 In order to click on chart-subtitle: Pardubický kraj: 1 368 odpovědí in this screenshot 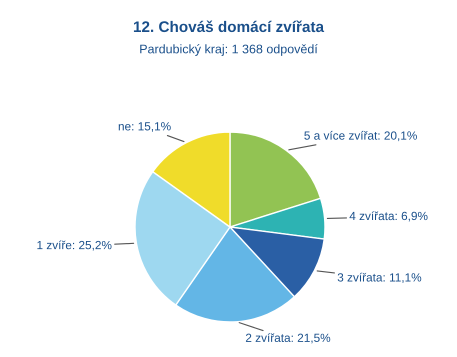, I will do `click(229, 50)`.